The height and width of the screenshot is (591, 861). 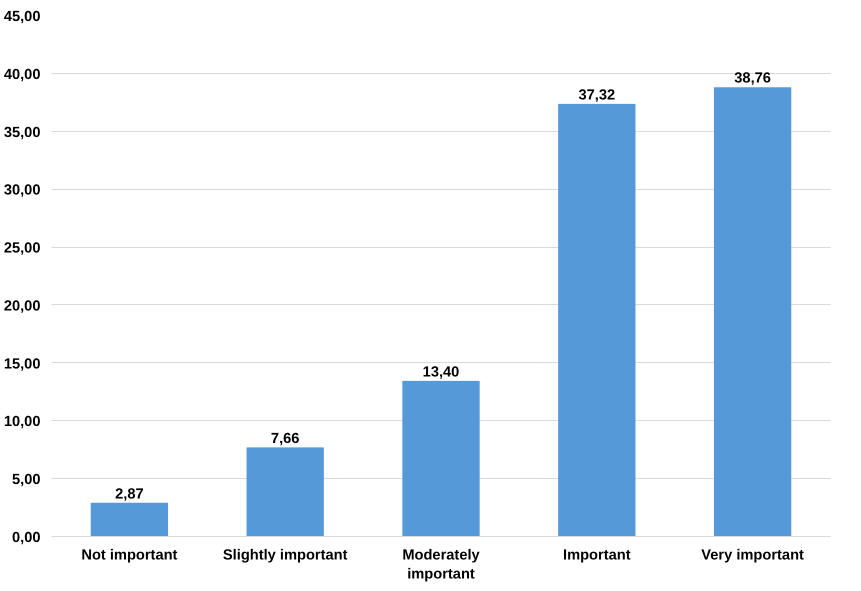 I want to click on x-tick-label: Not important, so click(x=129, y=556).